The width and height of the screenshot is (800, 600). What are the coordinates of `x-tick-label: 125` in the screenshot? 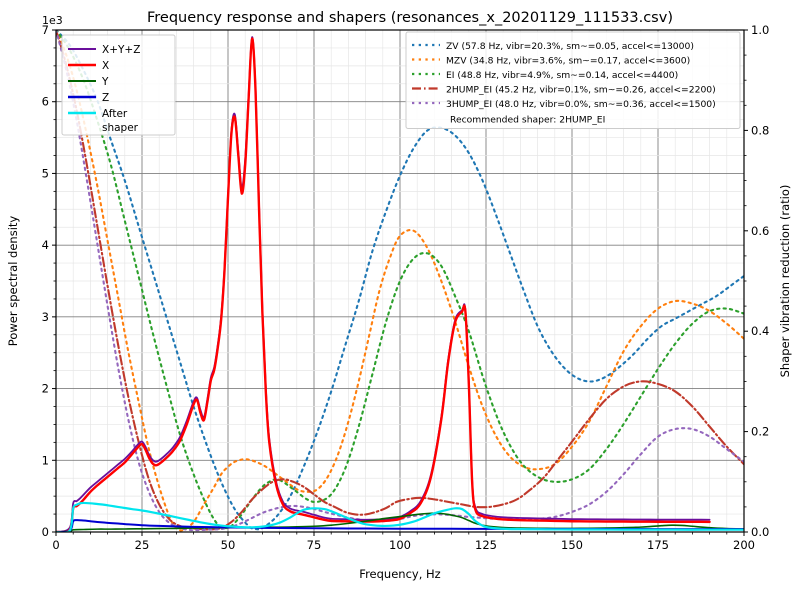 It's located at (486, 545).